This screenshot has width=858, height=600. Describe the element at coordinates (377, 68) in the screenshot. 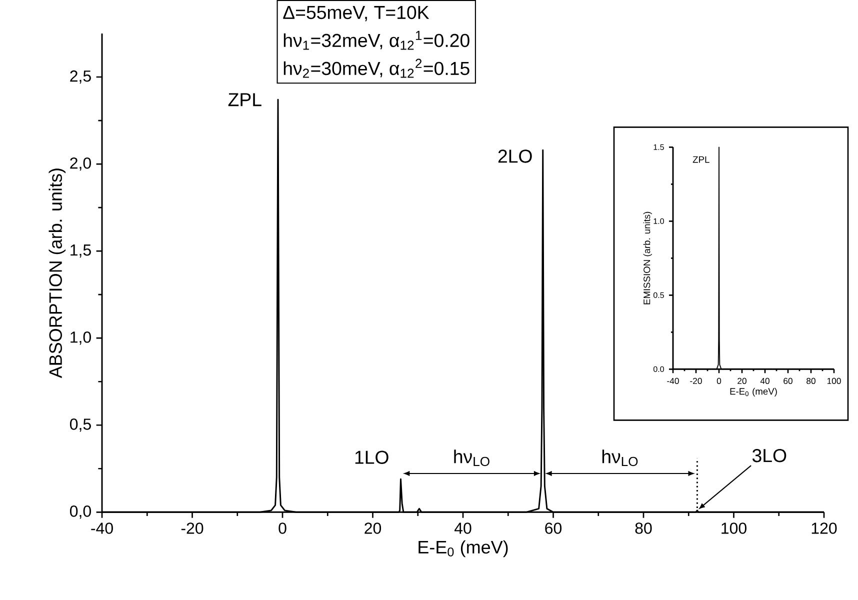

I see `annotation: hν$_{2}$=30meV, α$_{12}$$^{2}$=0.15` at that location.